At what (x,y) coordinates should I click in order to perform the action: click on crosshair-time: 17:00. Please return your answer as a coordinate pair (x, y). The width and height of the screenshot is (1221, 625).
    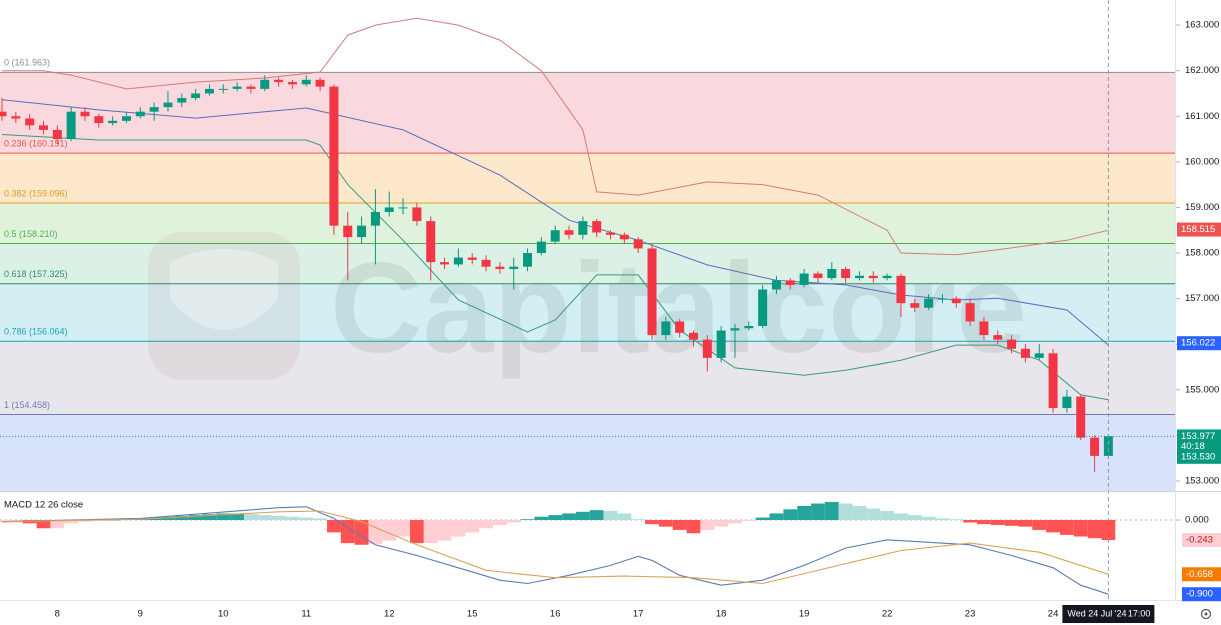
    Looking at the image, I should click on (1139, 613).